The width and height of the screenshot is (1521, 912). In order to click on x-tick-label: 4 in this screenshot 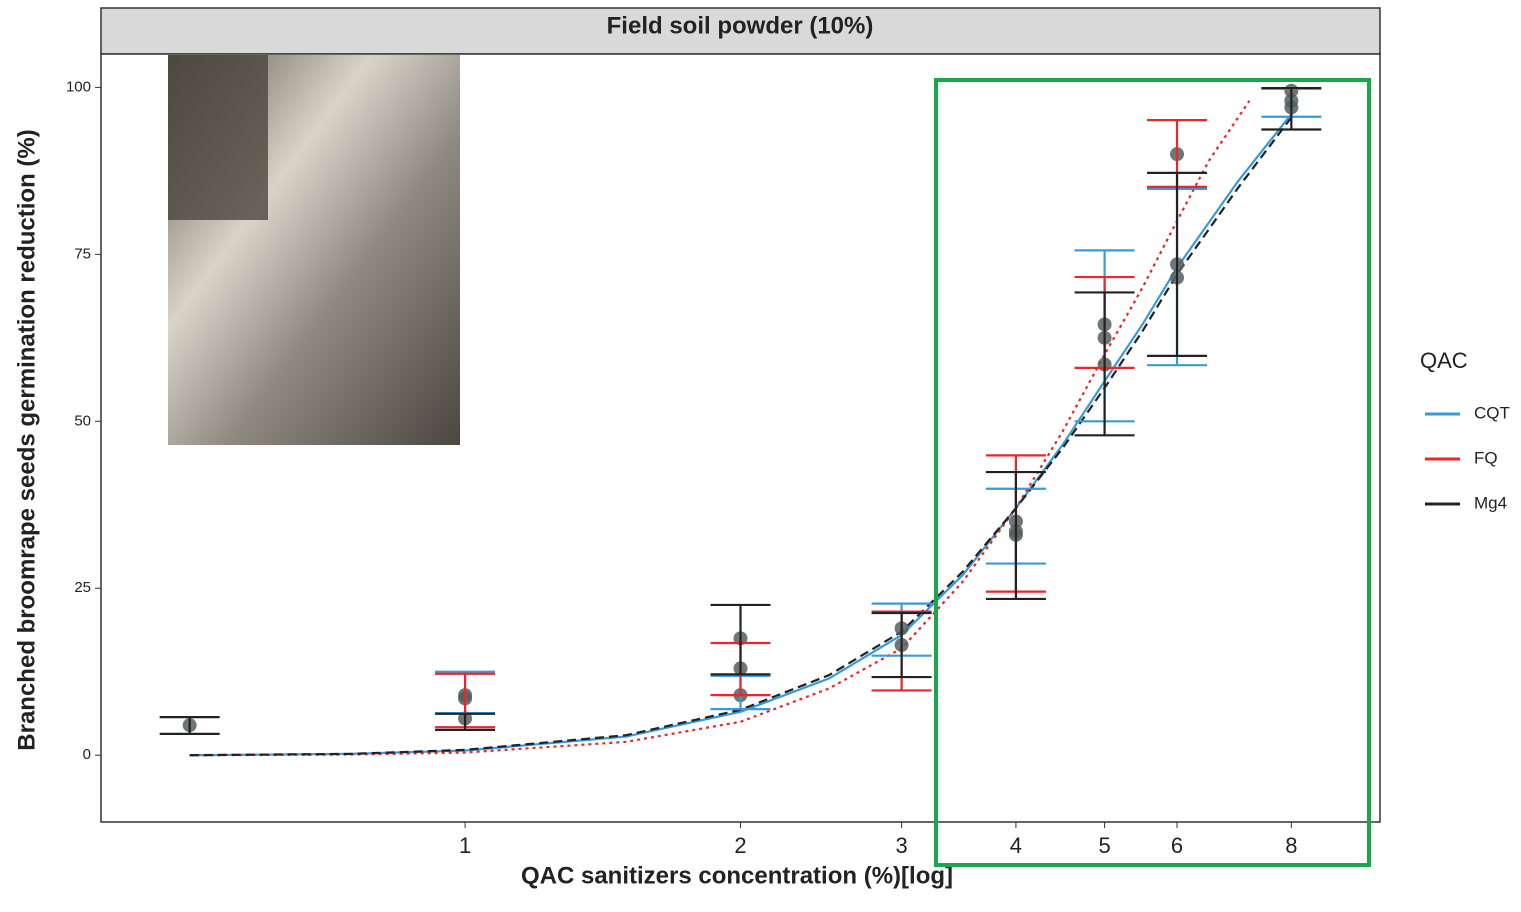, I will do `click(1016, 845)`.